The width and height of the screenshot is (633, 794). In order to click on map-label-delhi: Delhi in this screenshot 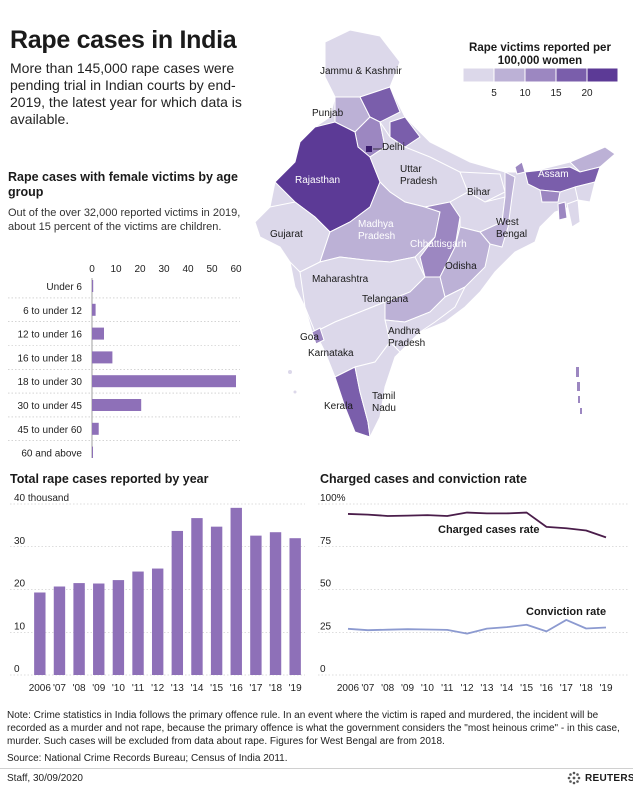, I will do `click(393, 147)`.